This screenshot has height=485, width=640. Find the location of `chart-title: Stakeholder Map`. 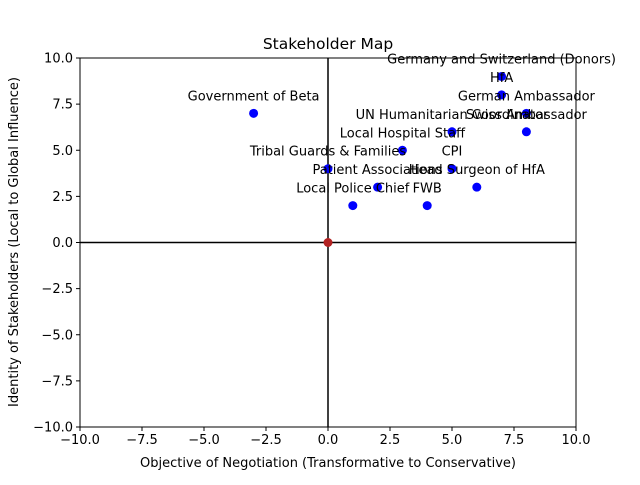

chart-title: Stakeholder Map is located at coordinates (328, 44).